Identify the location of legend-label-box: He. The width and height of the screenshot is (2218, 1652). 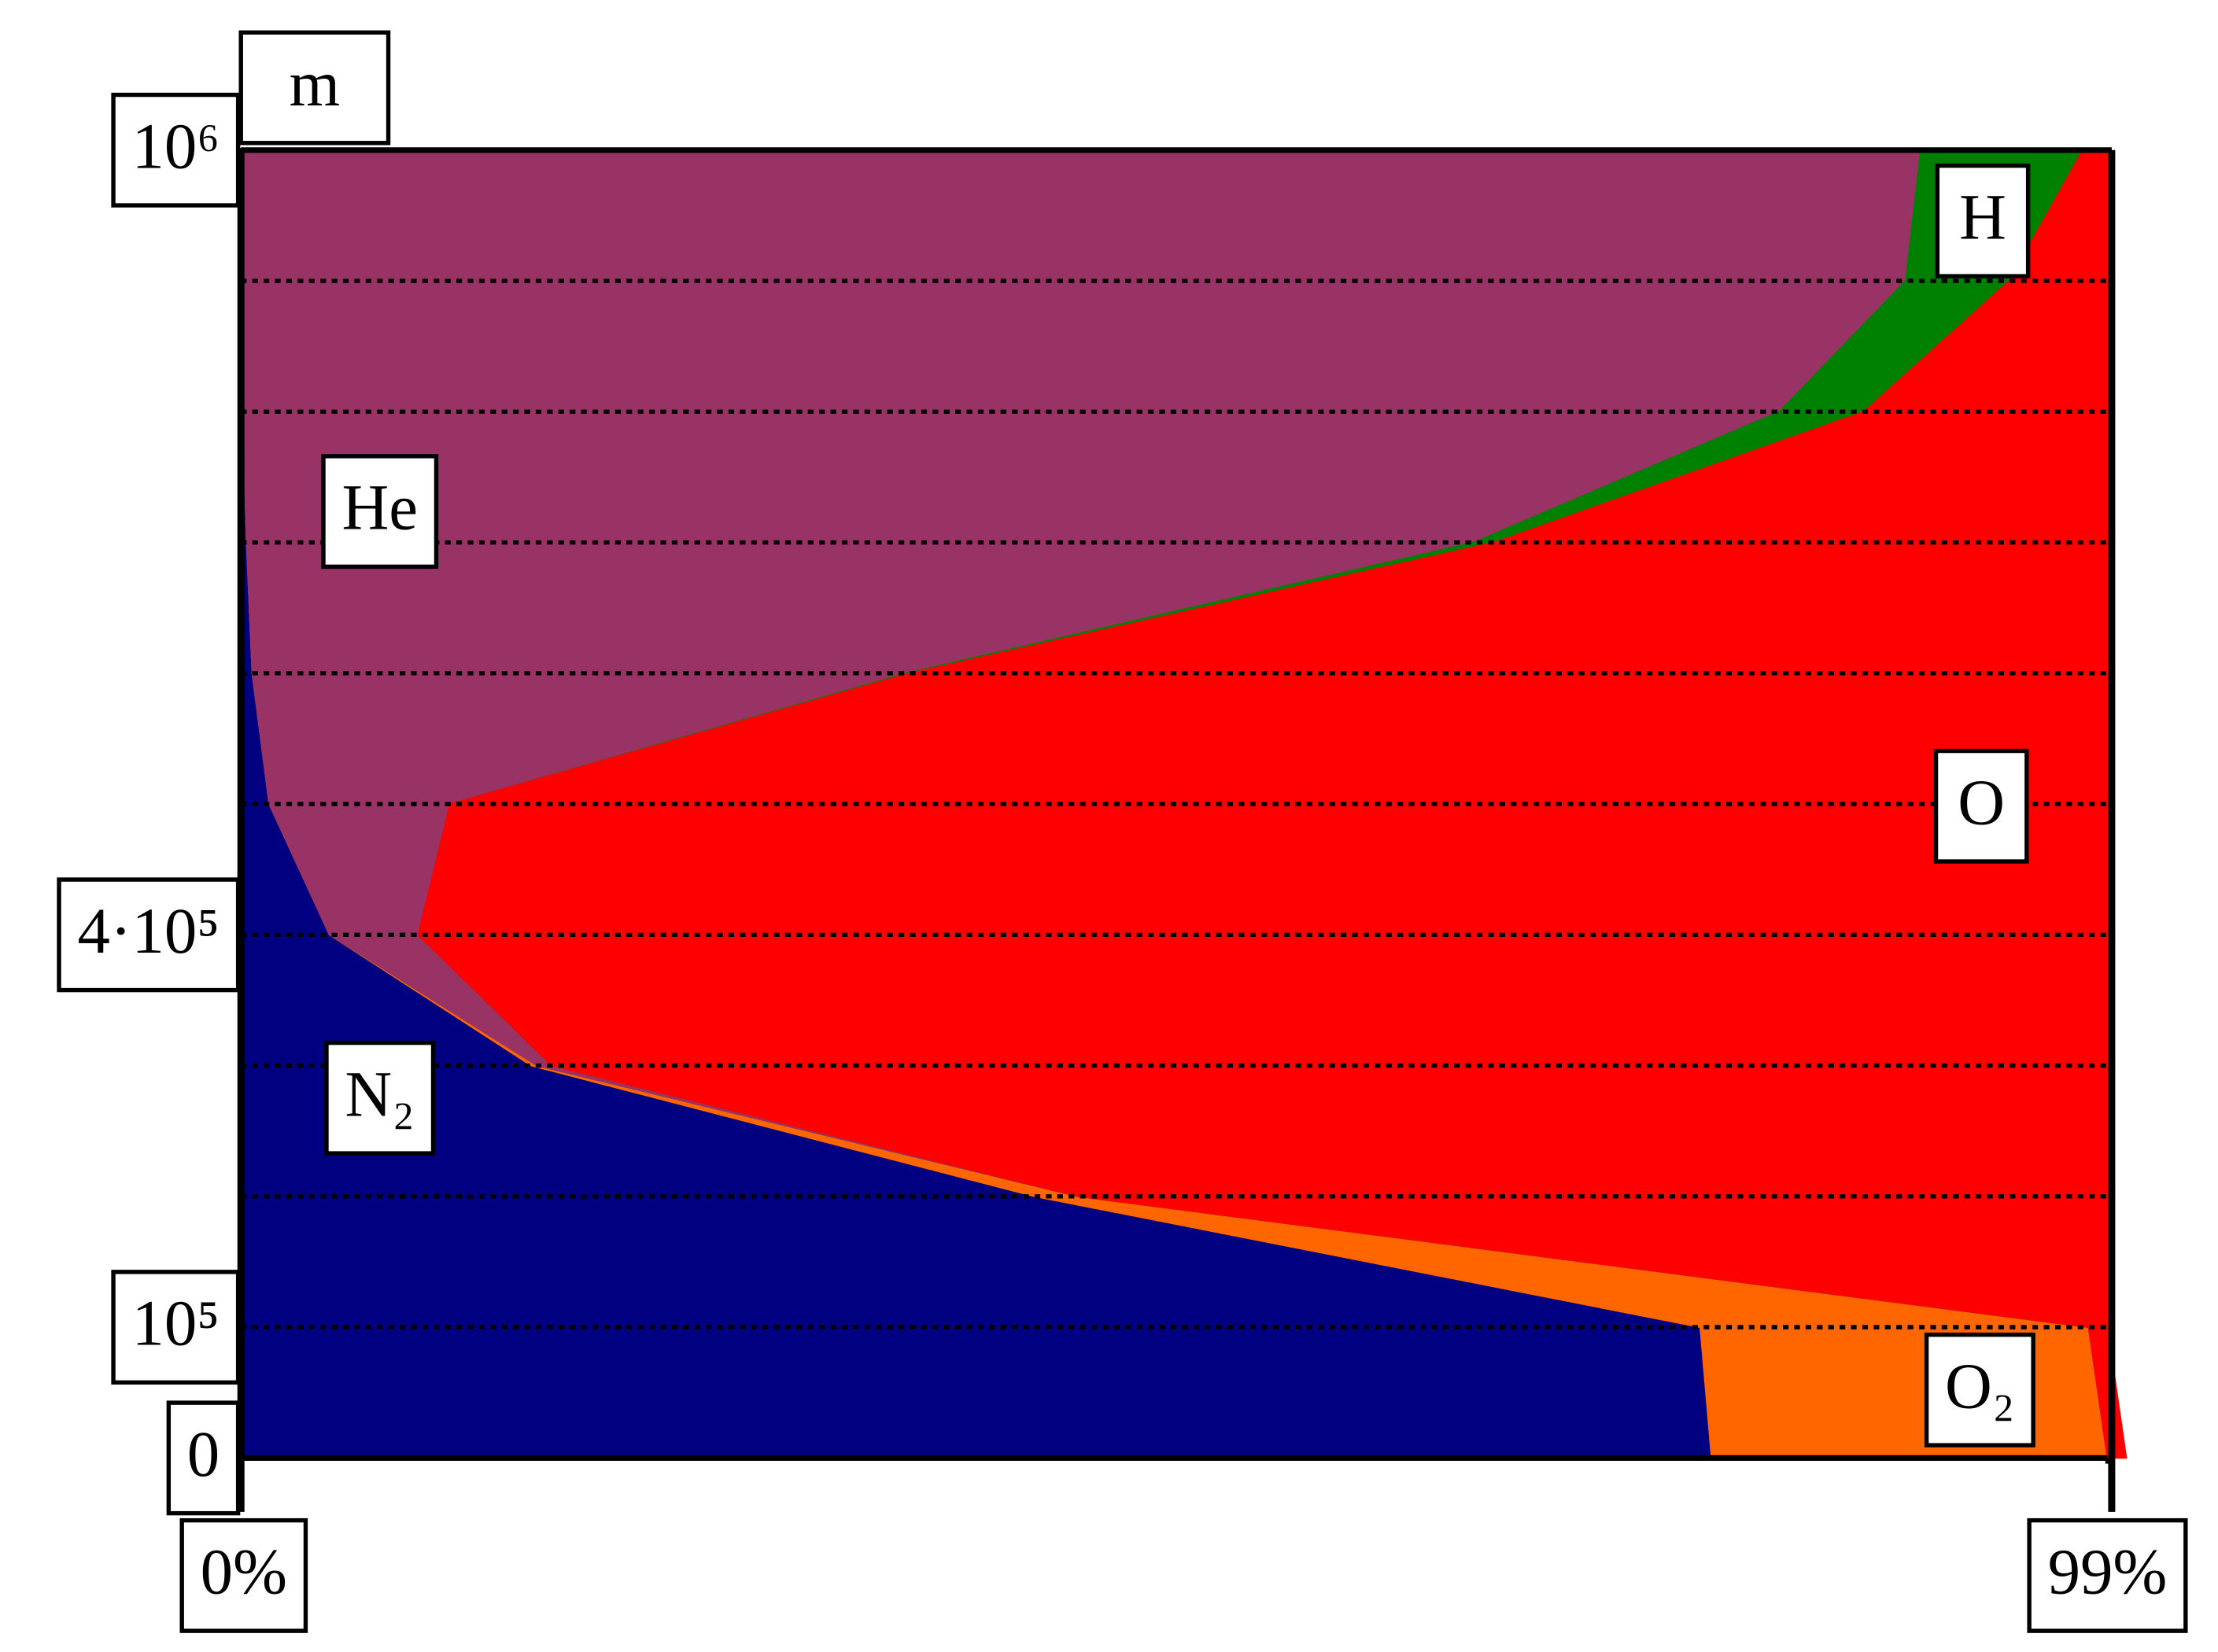
(380, 512).